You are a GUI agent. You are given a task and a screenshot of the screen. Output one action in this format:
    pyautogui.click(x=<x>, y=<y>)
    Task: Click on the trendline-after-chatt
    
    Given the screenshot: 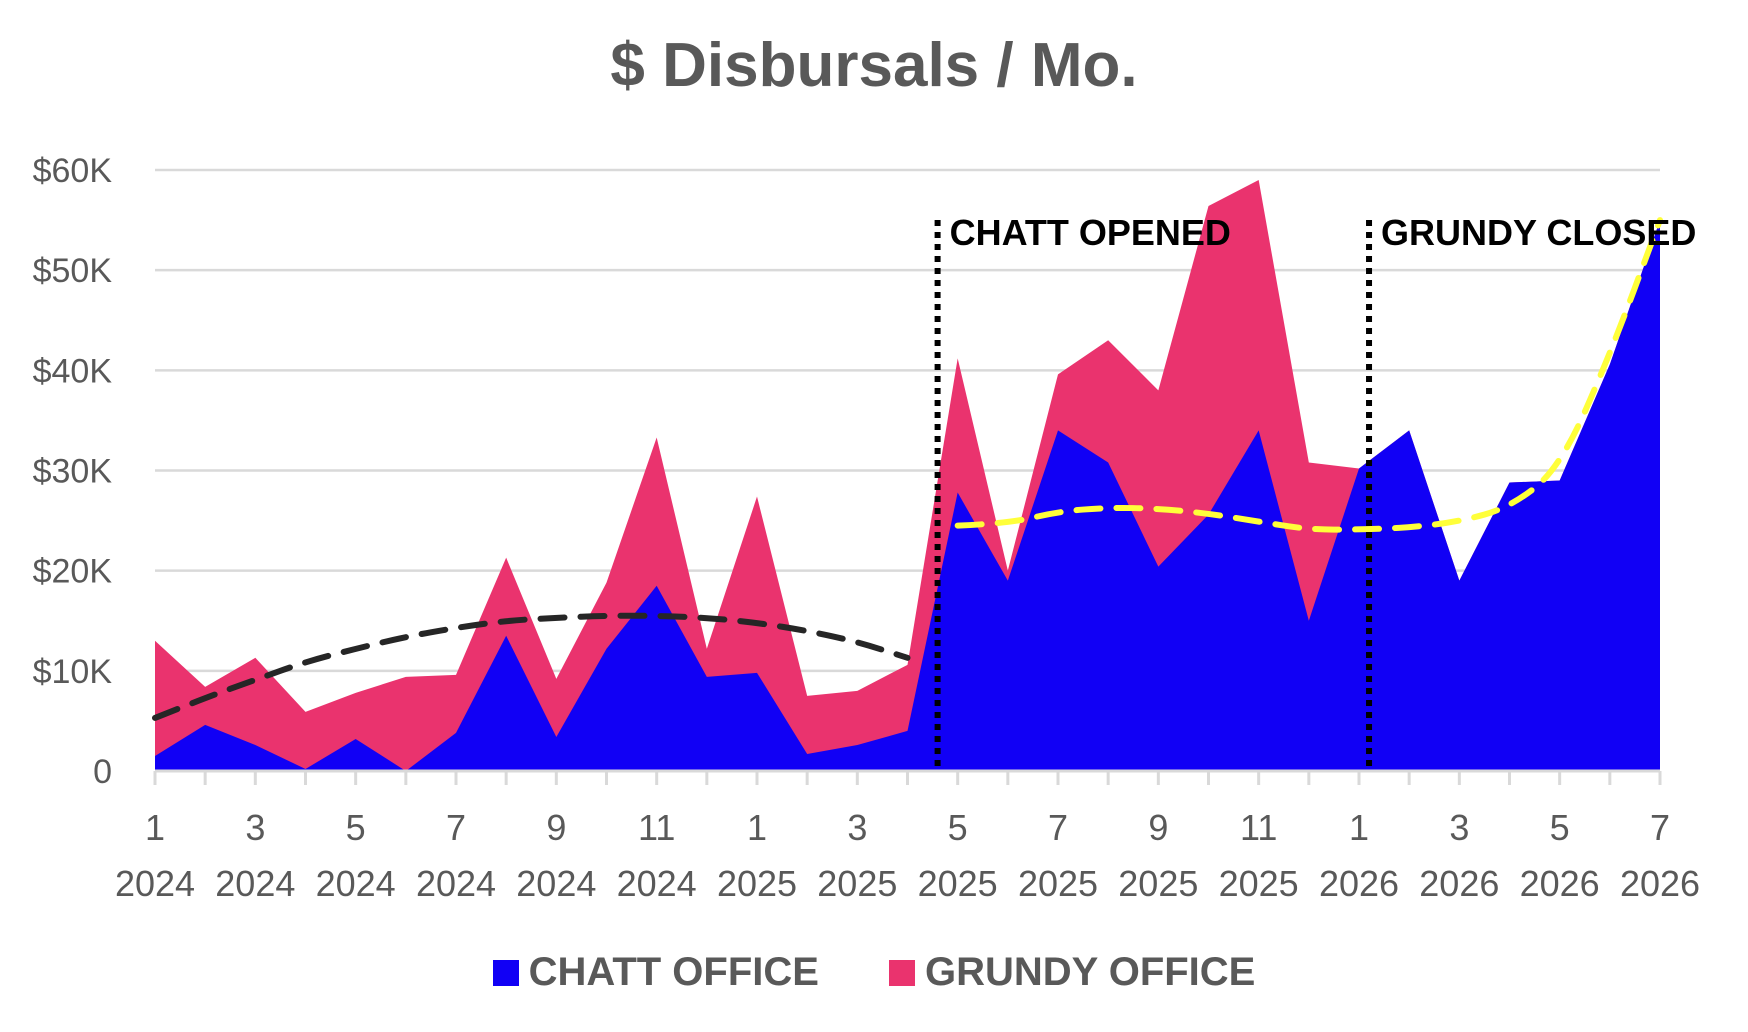 What is the action you would take?
    pyautogui.click(x=1308, y=375)
    